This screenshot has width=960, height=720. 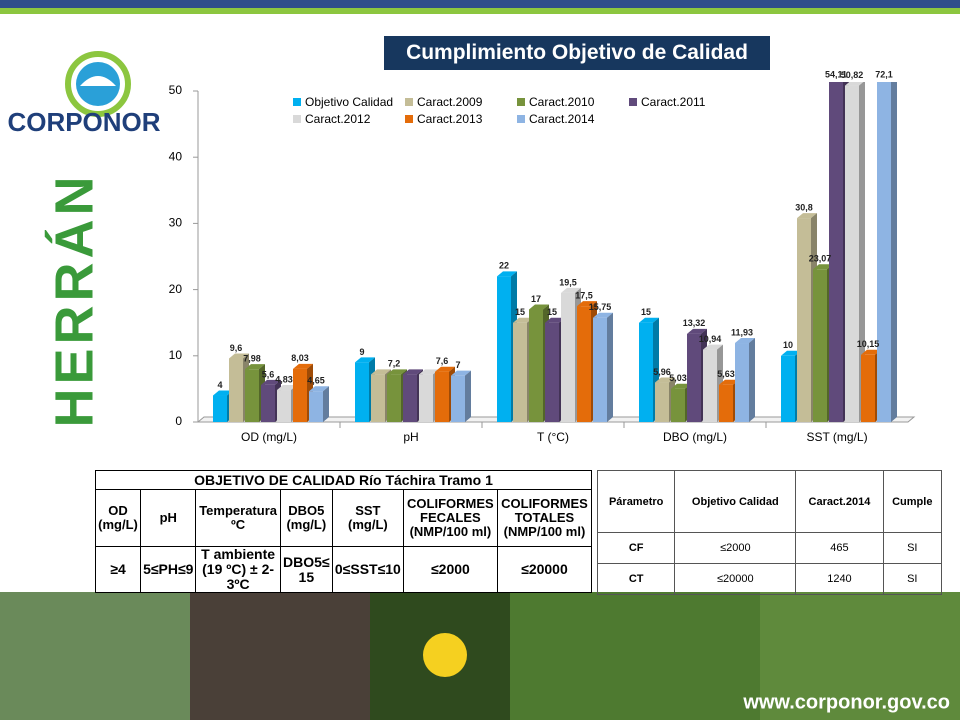 I want to click on x-tick-label: pH, so click(x=410, y=437).